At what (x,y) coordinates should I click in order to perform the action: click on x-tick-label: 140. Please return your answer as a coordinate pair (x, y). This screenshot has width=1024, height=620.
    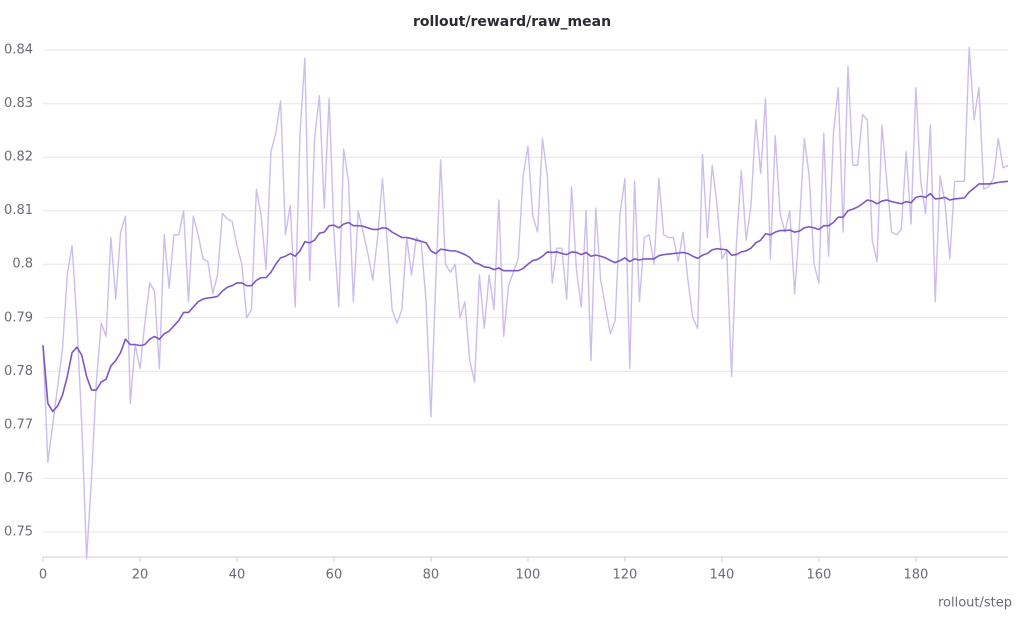
    Looking at the image, I should click on (721, 575).